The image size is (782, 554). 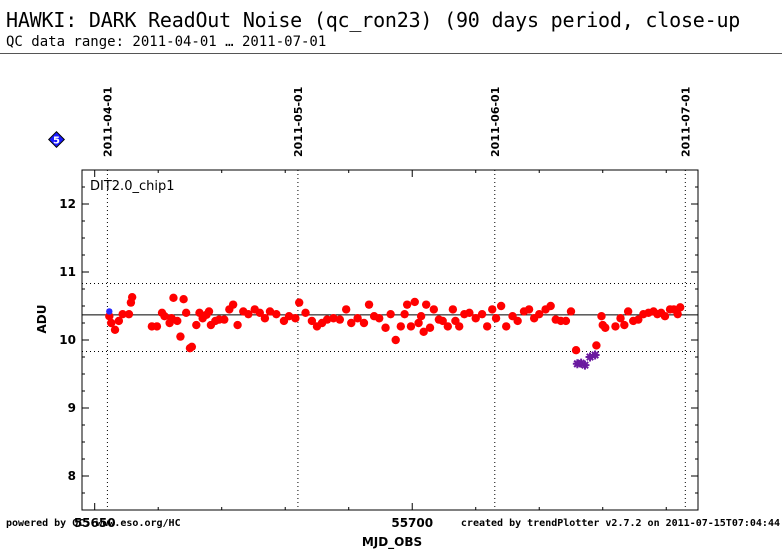 I want to click on y-tick-label: 12, so click(x=67, y=204).